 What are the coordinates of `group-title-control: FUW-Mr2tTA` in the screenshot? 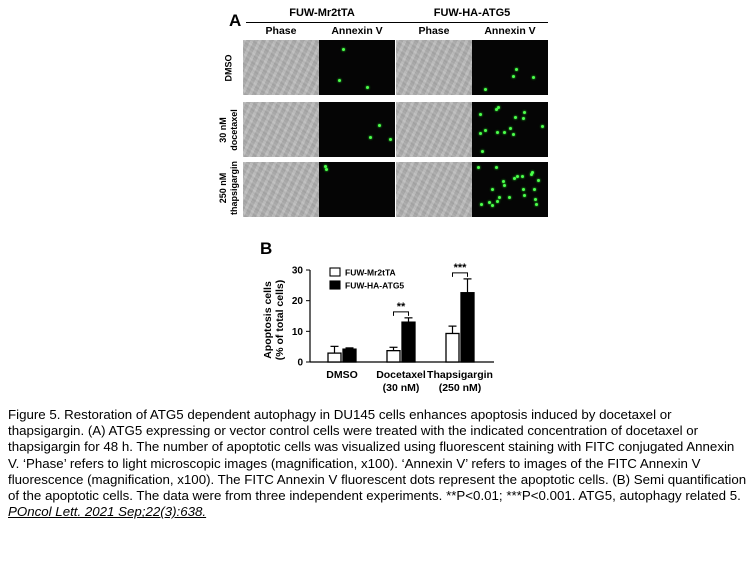 It's located at (322, 13).